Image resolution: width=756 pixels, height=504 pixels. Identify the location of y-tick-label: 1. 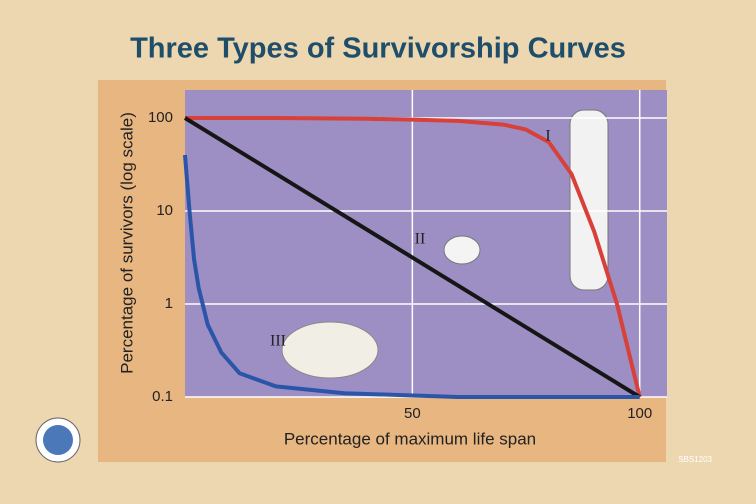
(169, 303).